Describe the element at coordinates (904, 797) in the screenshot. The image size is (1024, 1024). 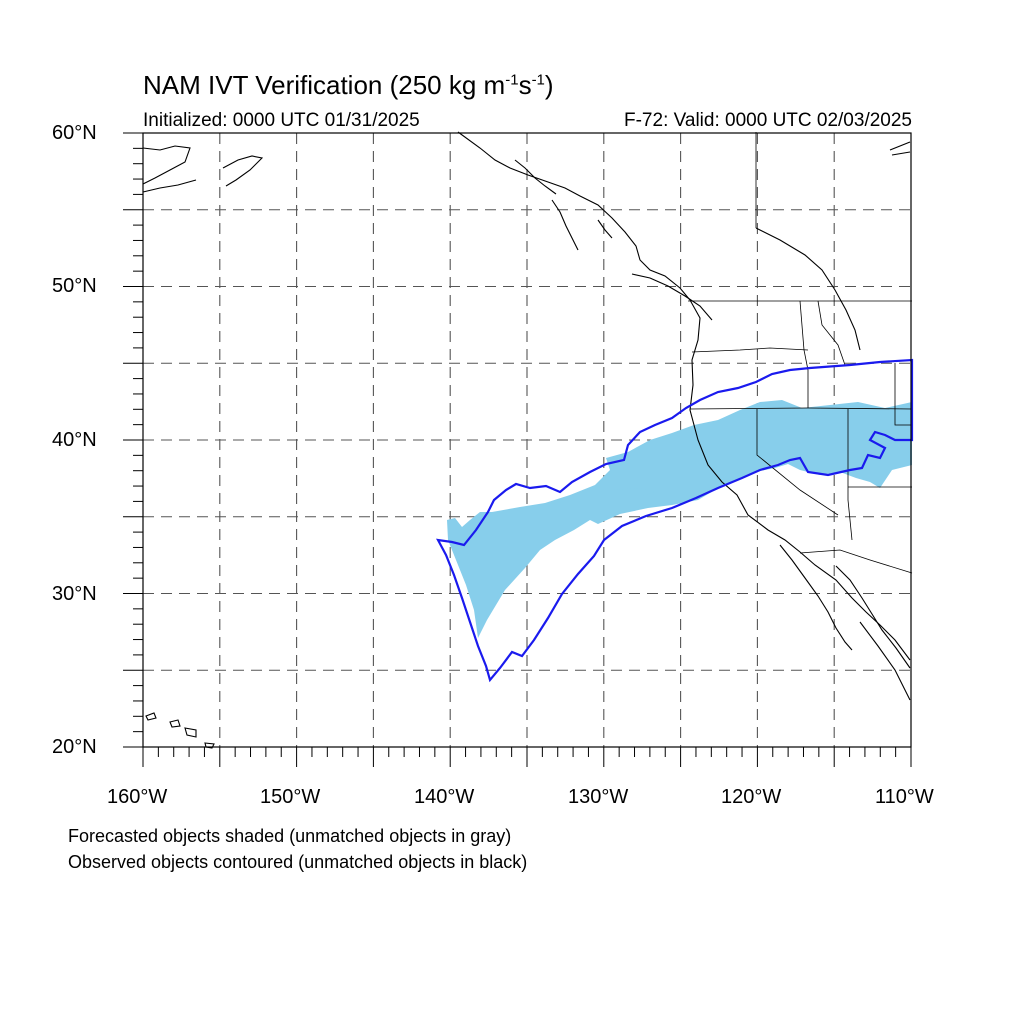
I see `lon-label-110w: 110°W` at that location.